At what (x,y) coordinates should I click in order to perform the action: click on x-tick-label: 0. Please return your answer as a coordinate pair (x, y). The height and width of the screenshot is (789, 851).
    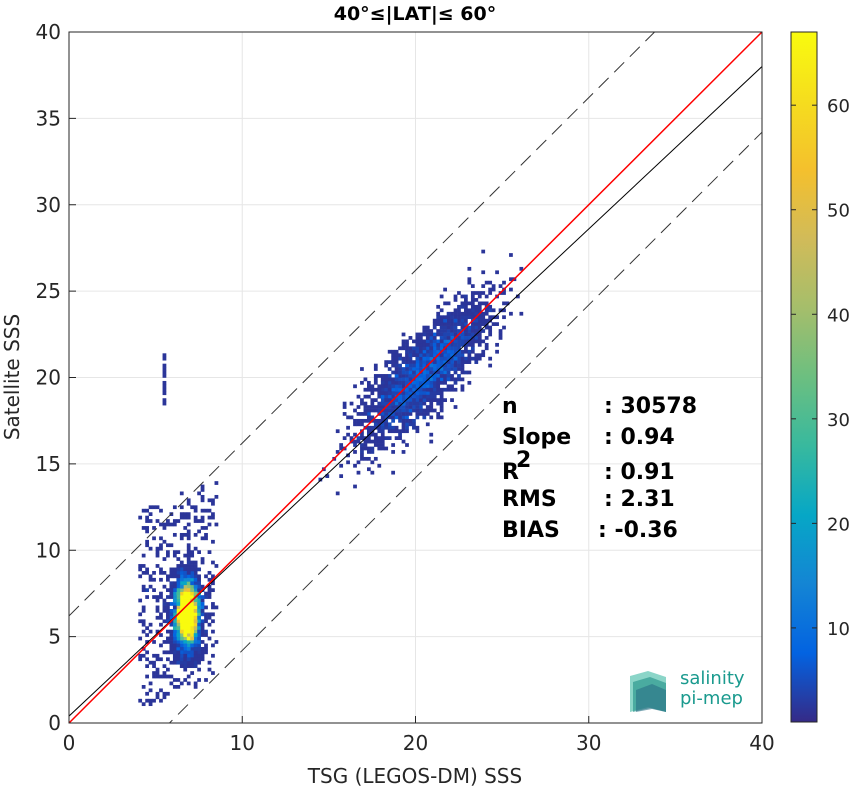
    Looking at the image, I should click on (69, 743).